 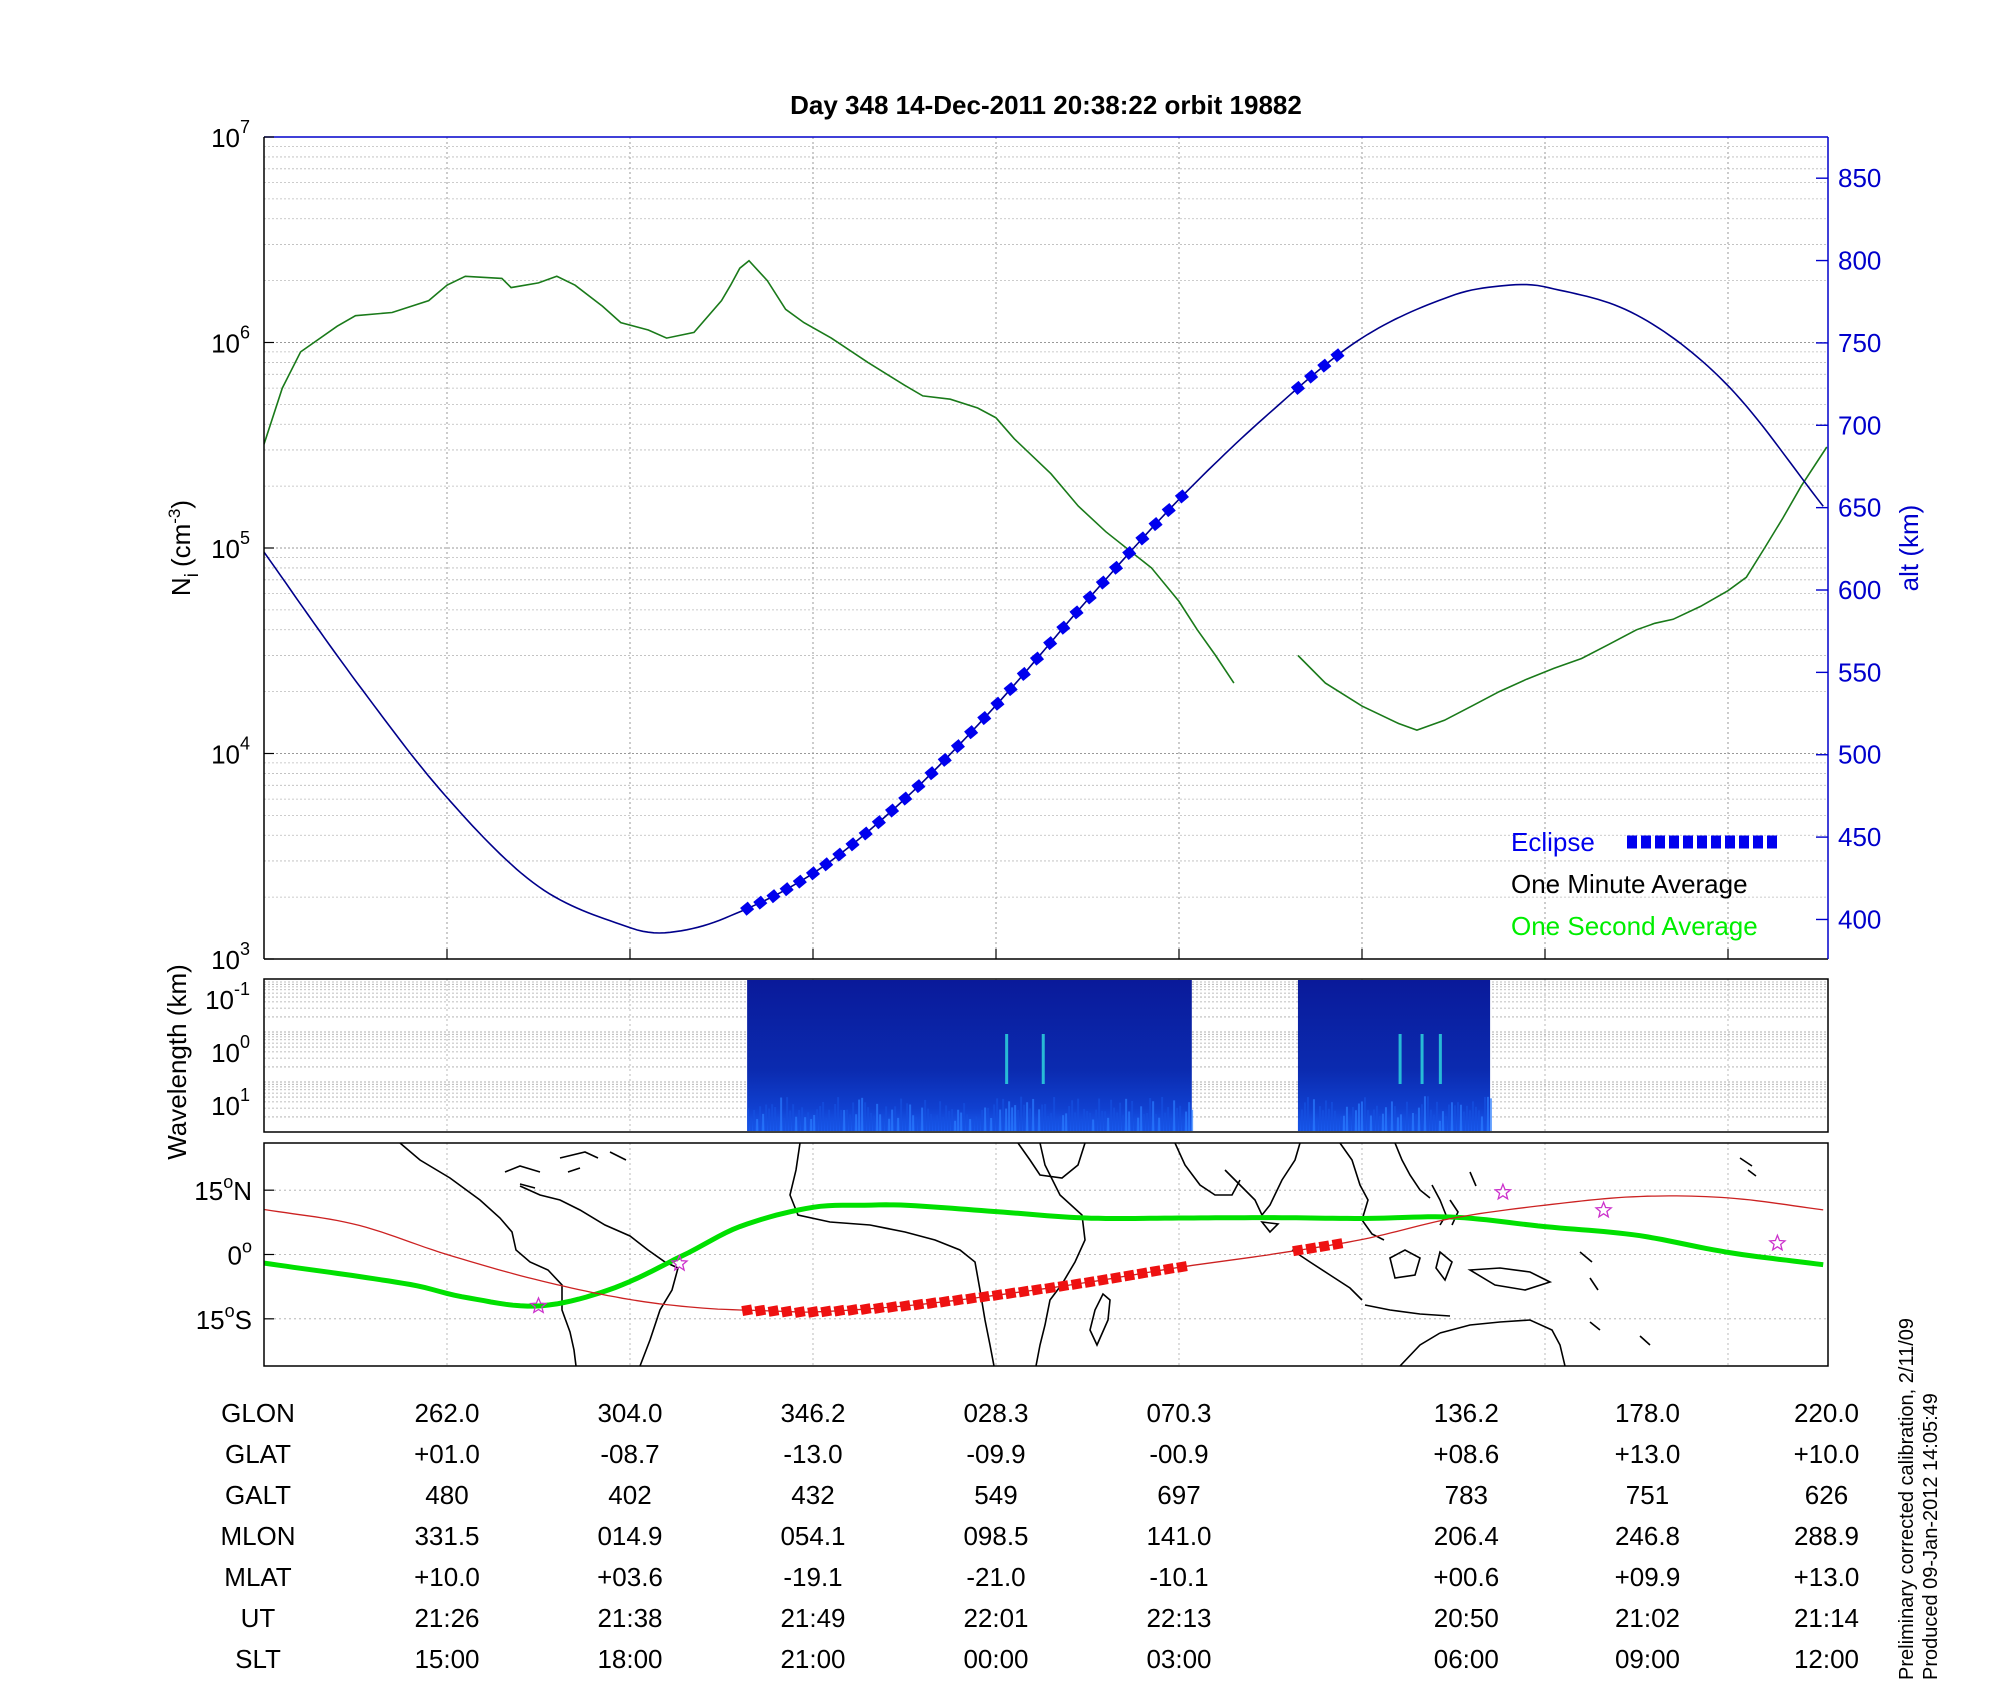 What do you see at coordinates (1827, 1454) in the screenshot?
I see `ephemeris-cell: +10.0` at bounding box center [1827, 1454].